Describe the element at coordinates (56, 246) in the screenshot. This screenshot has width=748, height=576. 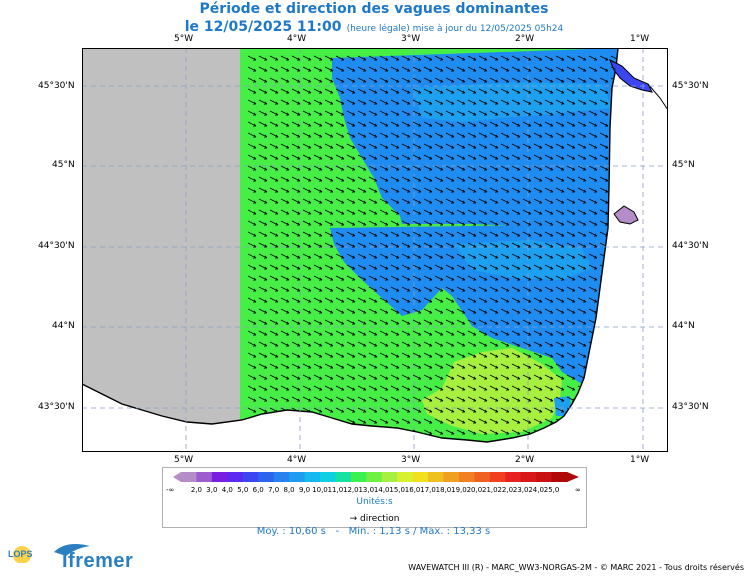
I see `lat-label-left: 44°30'N` at that location.